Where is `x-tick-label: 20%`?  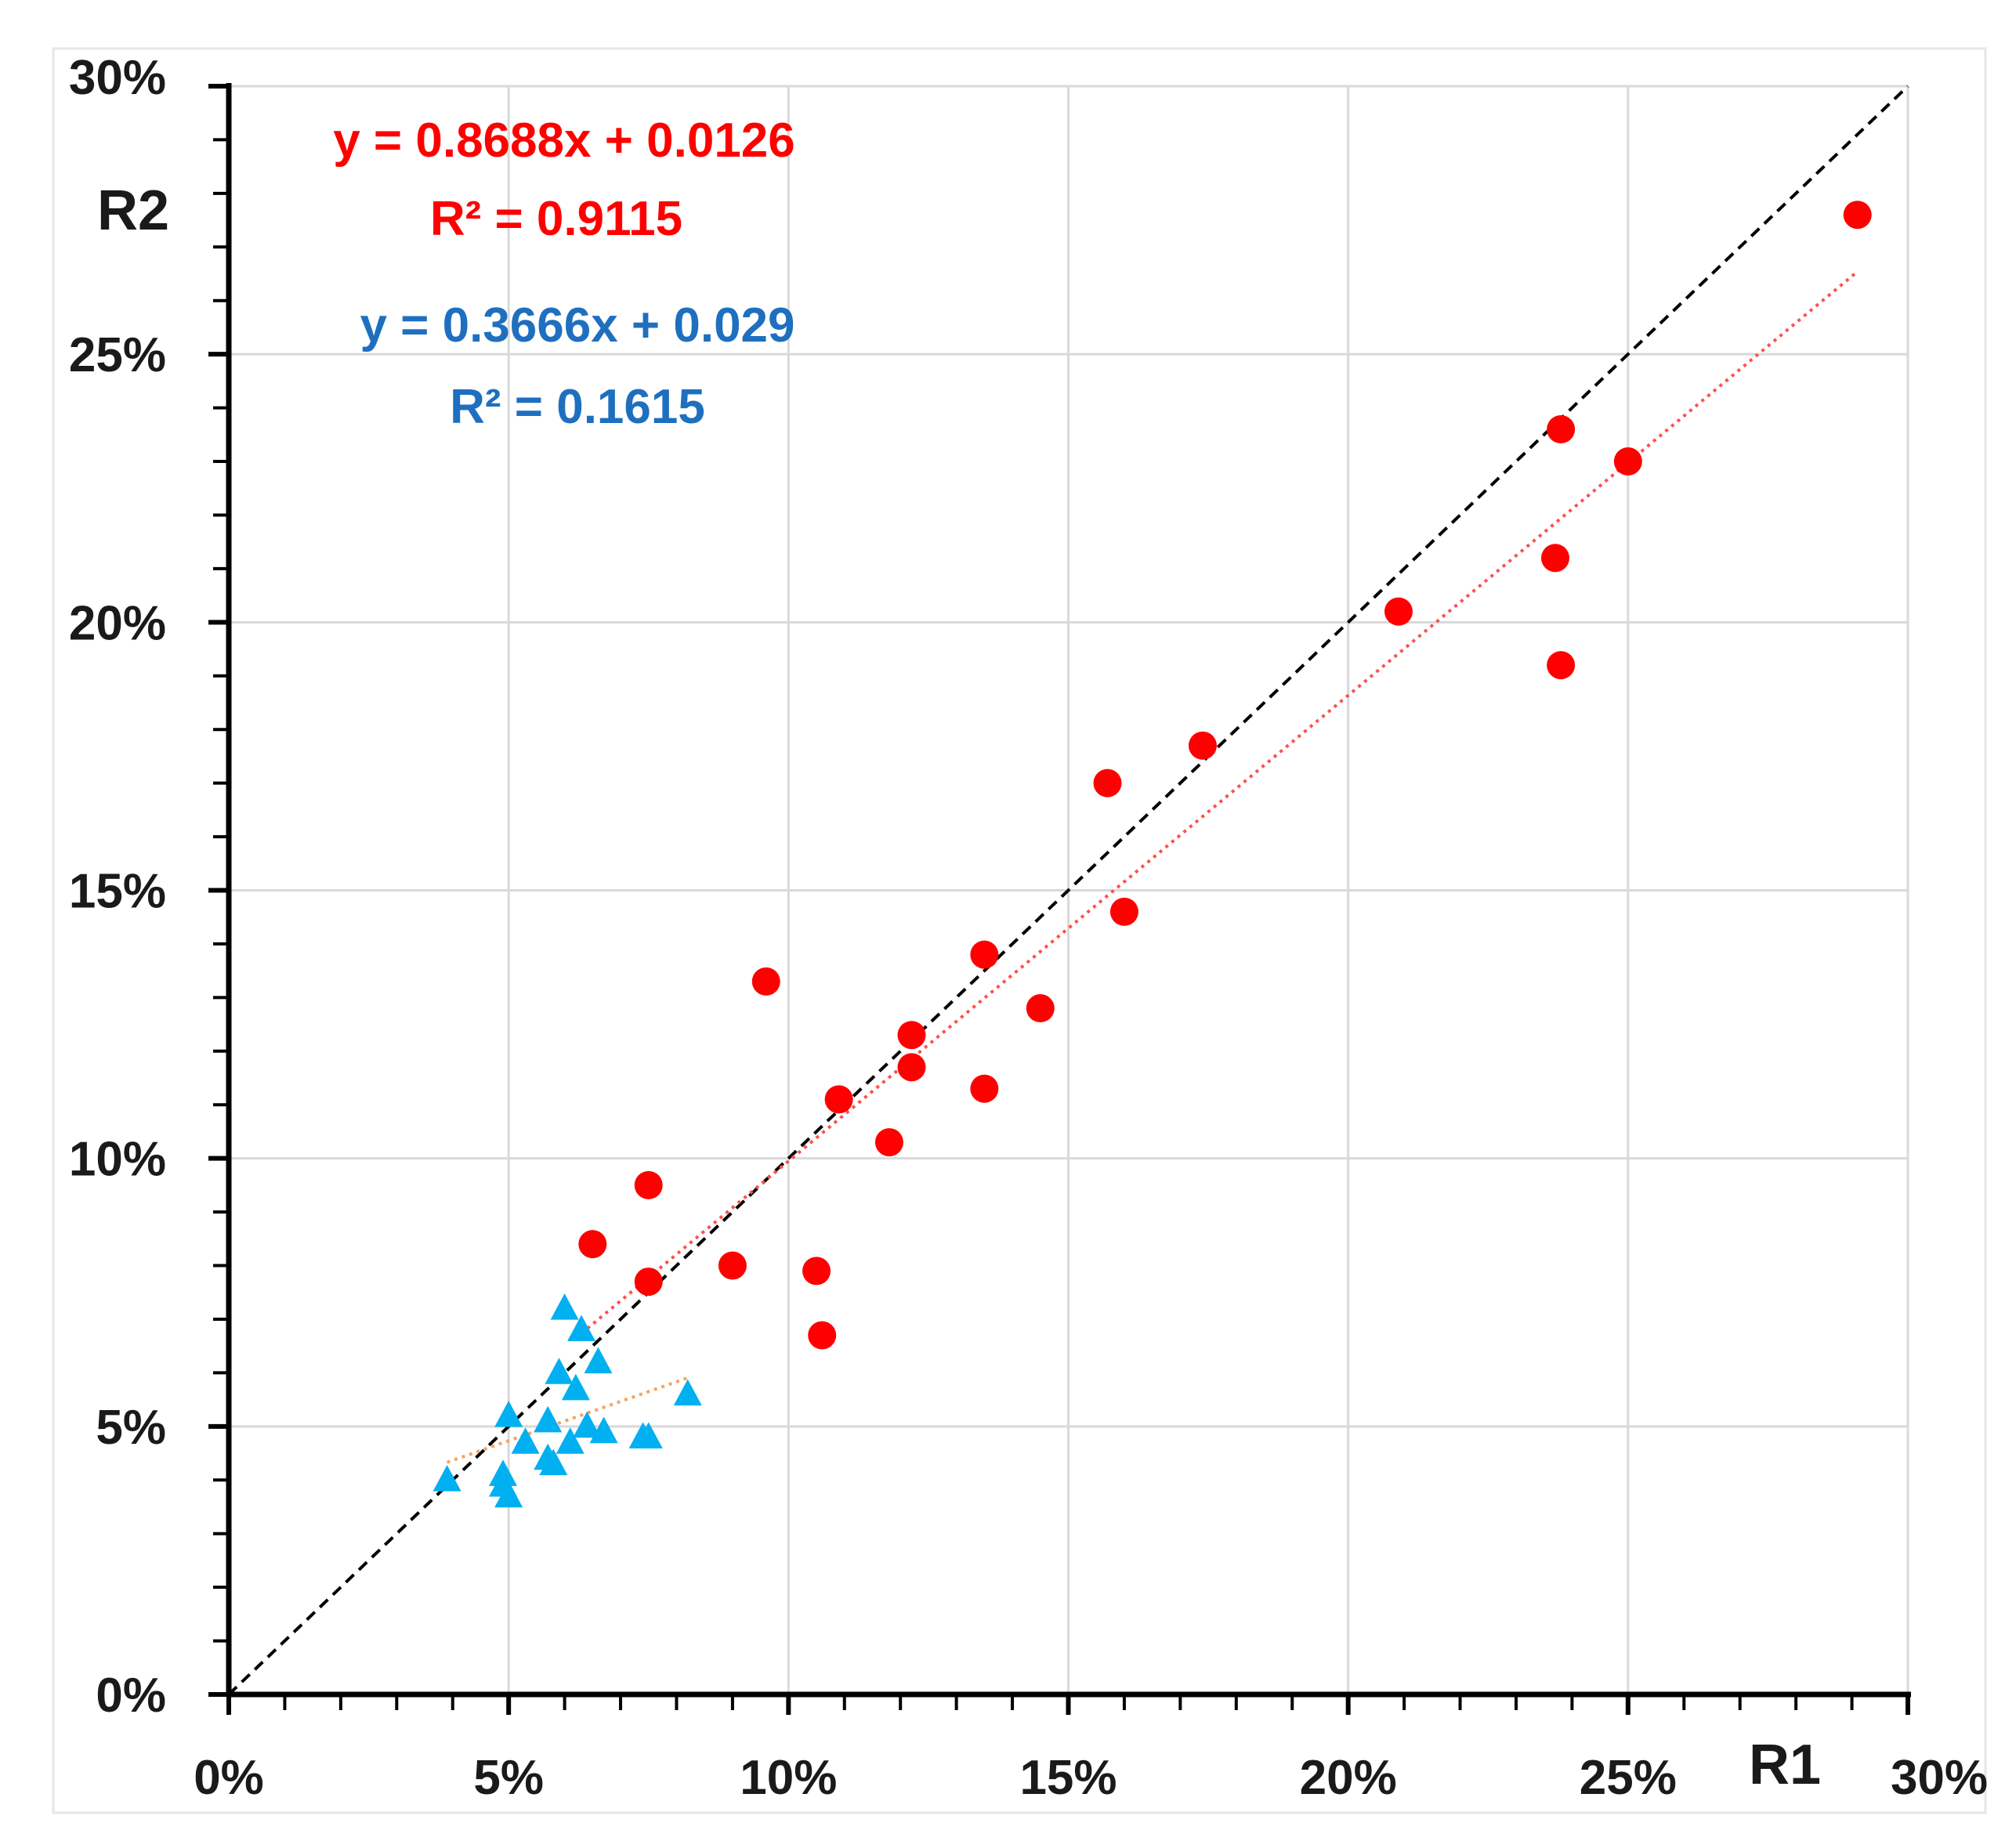 x-tick-label: 20% is located at coordinates (1348, 1778).